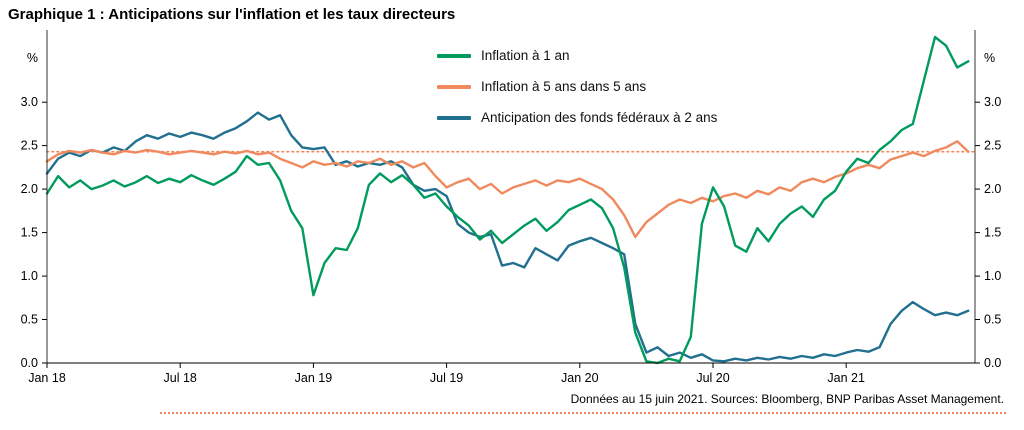 Image resolution: width=1024 pixels, height=430 pixels. Describe the element at coordinates (992, 320) in the screenshot. I see `y-tick-label-right: 0.5` at that location.